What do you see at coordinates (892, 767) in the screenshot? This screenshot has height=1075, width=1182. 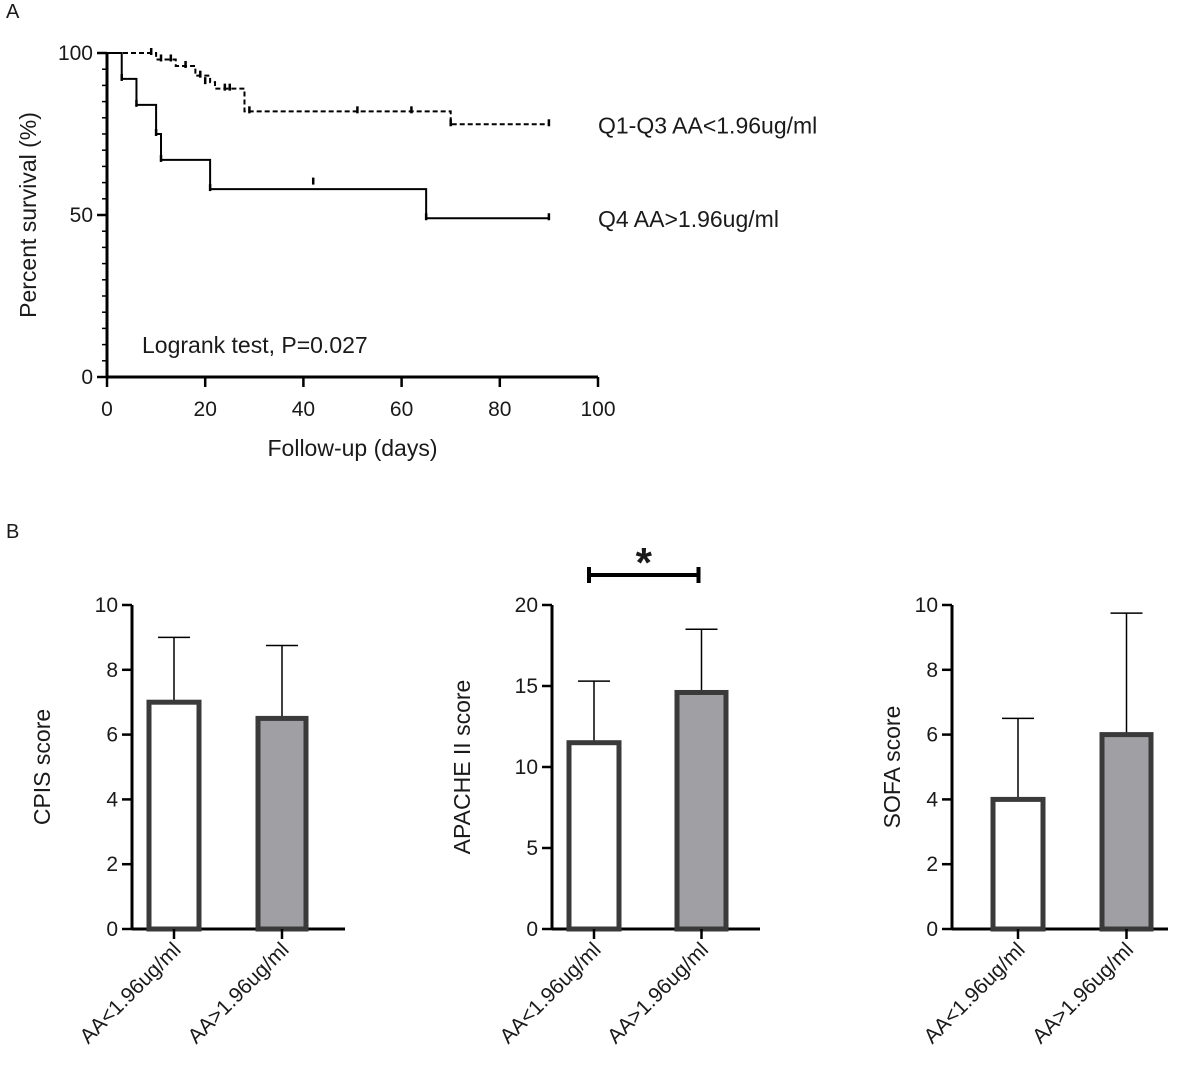 I see `y-axis-title: SOFA score` at bounding box center [892, 767].